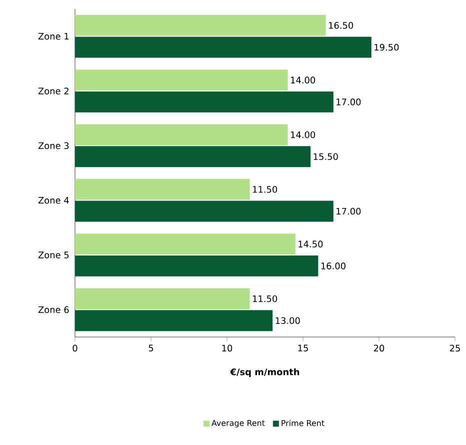  What do you see at coordinates (53, 91) in the screenshot?
I see `y-tick-label: Zone 2` at bounding box center [53, 91].